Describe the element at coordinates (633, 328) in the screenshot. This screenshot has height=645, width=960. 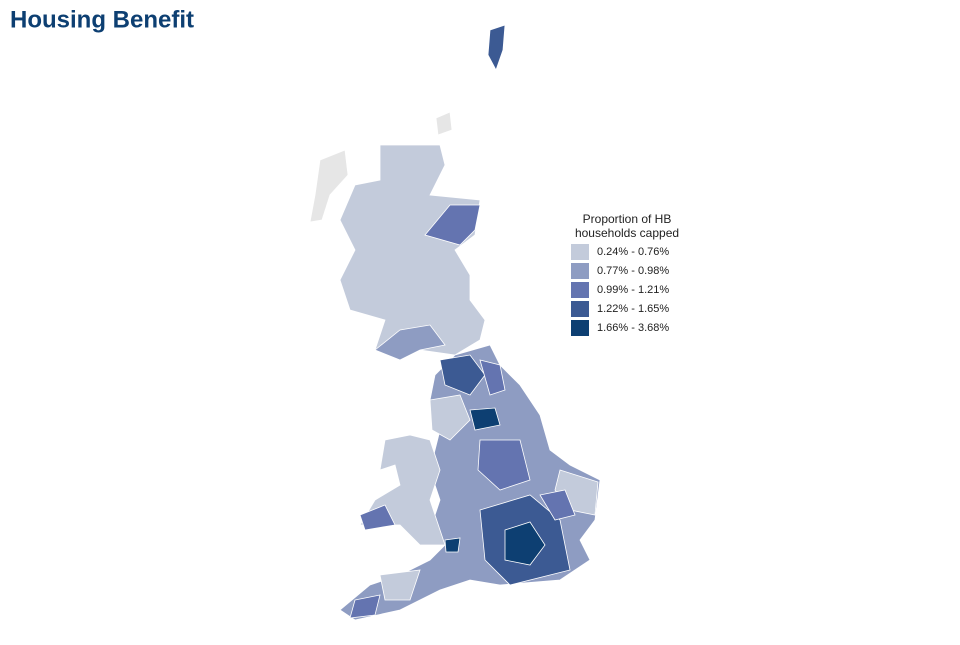
I see `legend-label: 1.66% - 3.68%` at that location.